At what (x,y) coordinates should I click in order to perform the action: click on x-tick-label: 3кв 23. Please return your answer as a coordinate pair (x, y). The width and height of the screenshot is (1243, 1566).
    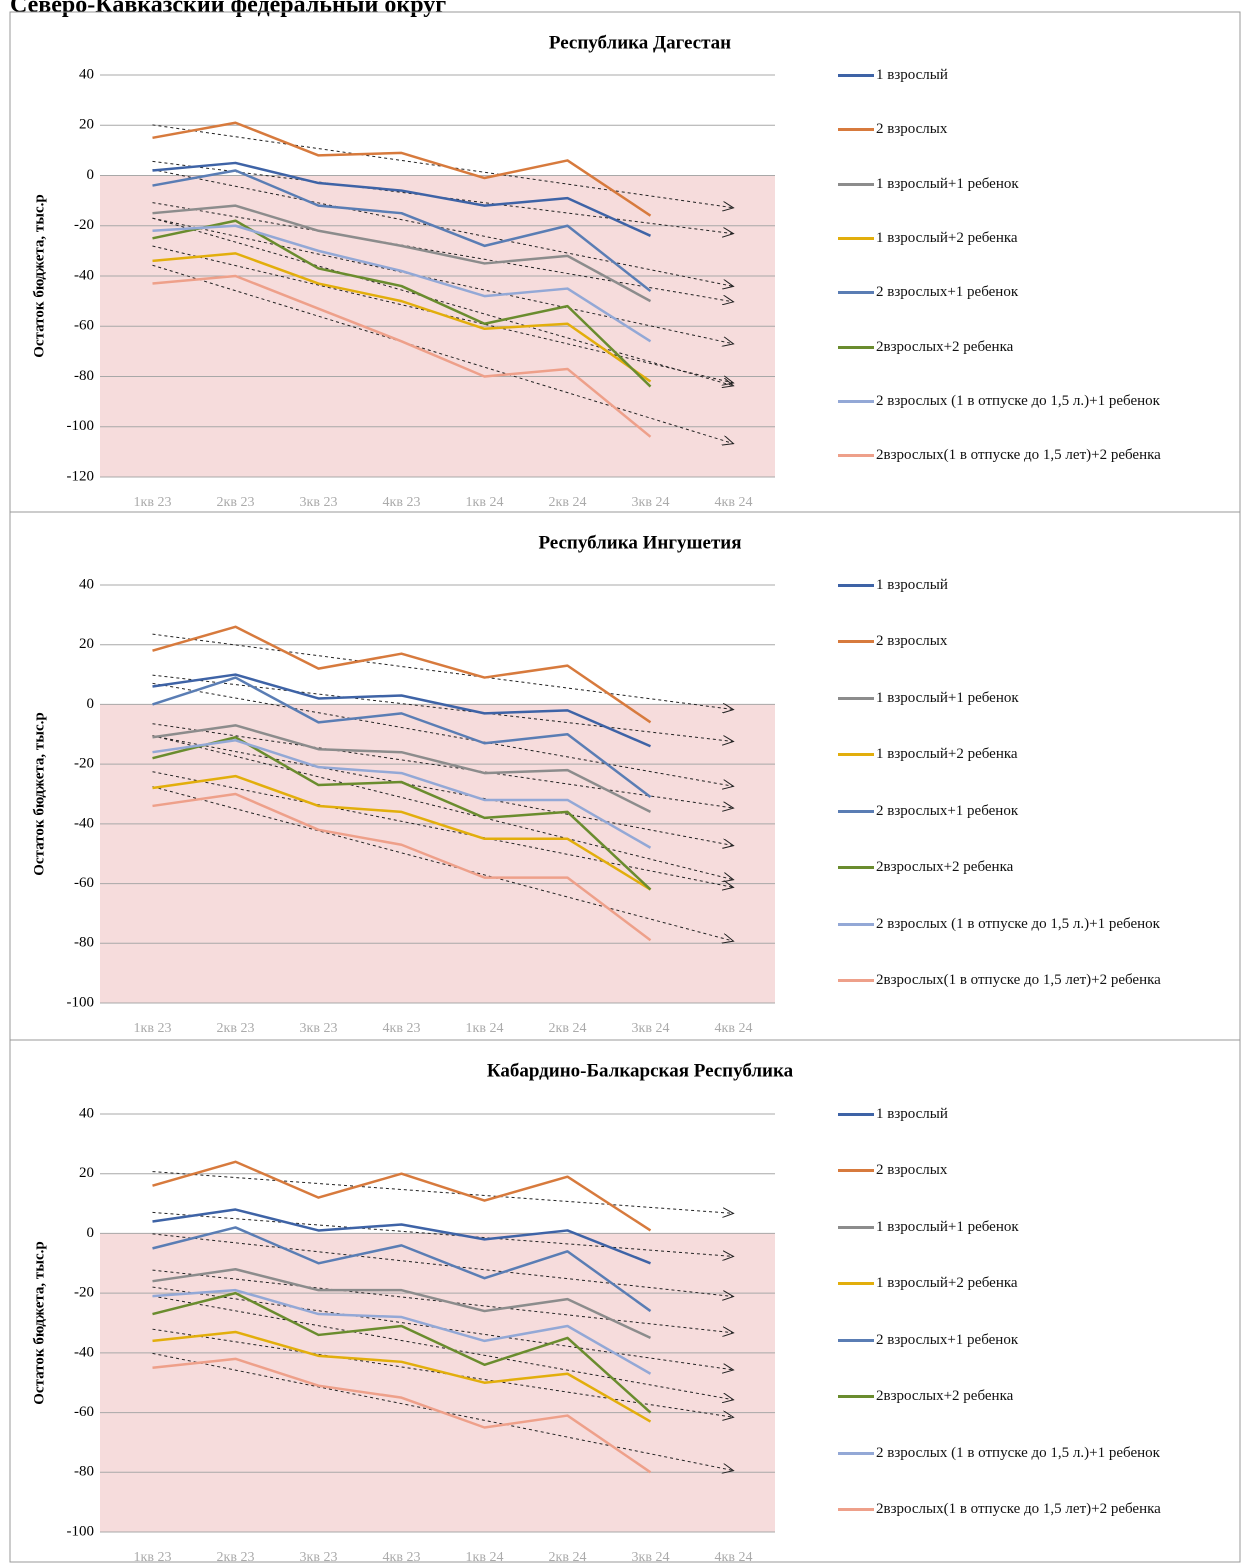
    Looking at the image, I should click on (319, 1557).